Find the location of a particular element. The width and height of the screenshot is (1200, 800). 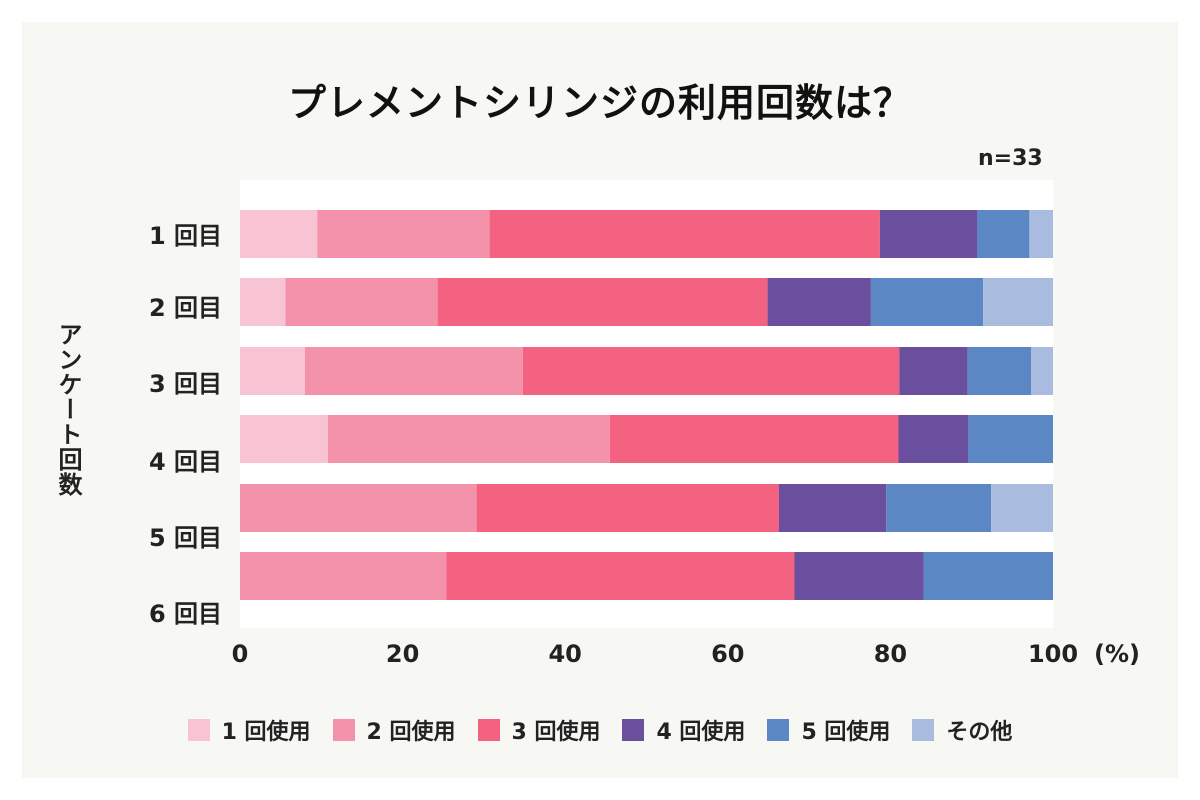

category-label-4: 4 回目 is located at coordinates (185, 462).